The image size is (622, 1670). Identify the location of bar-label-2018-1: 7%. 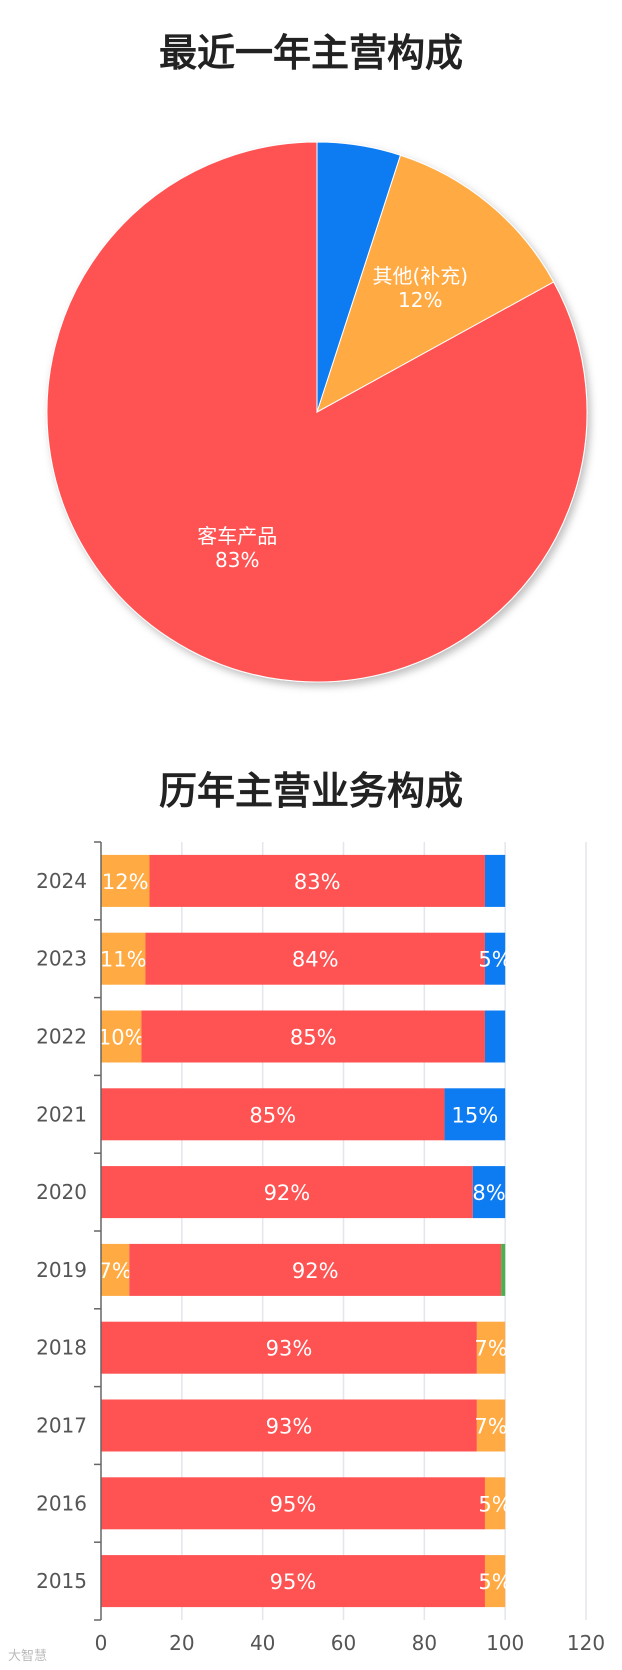
(490, 1349).